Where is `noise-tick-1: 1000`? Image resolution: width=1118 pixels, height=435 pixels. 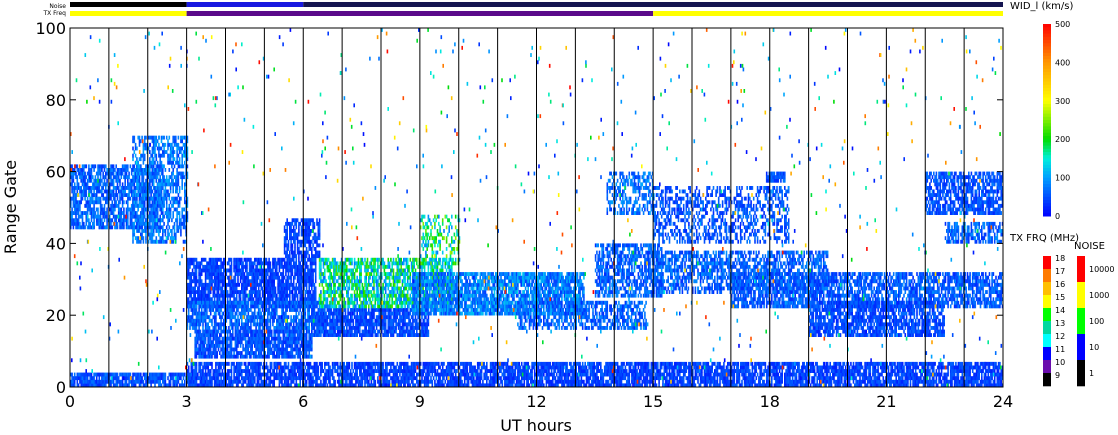
noise-tick-1: 1000 is located at coordinates (1099, 295).